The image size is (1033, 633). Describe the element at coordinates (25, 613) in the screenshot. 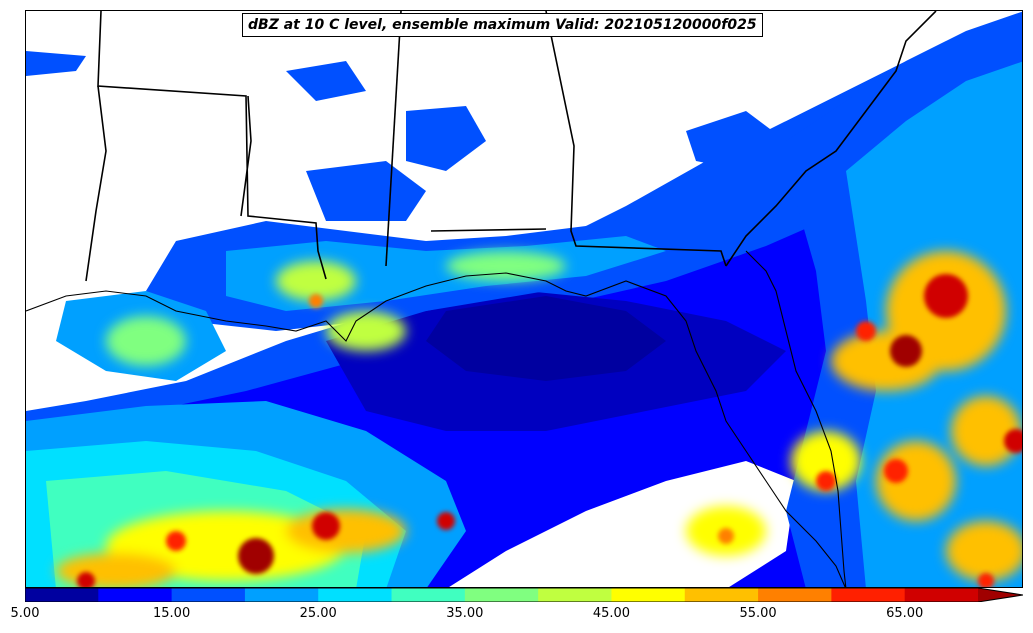

I see `colorbar-tick-label: 5.00` at that location.